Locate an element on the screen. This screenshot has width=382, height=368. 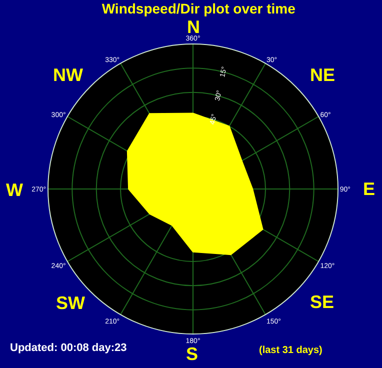
text: N is located at coordinates (193, 27).